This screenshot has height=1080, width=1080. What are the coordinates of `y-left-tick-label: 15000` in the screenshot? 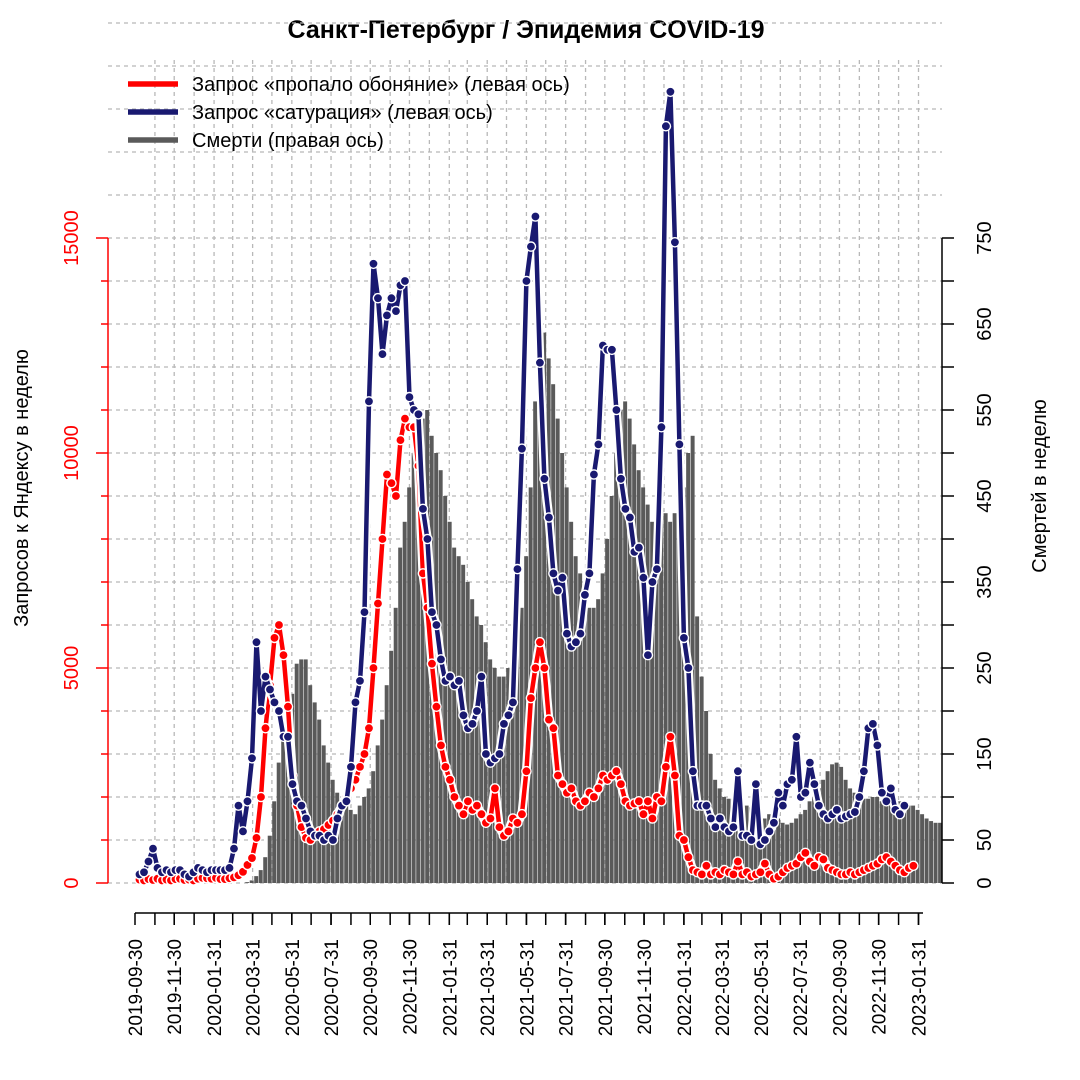 It's located at (72, 238).